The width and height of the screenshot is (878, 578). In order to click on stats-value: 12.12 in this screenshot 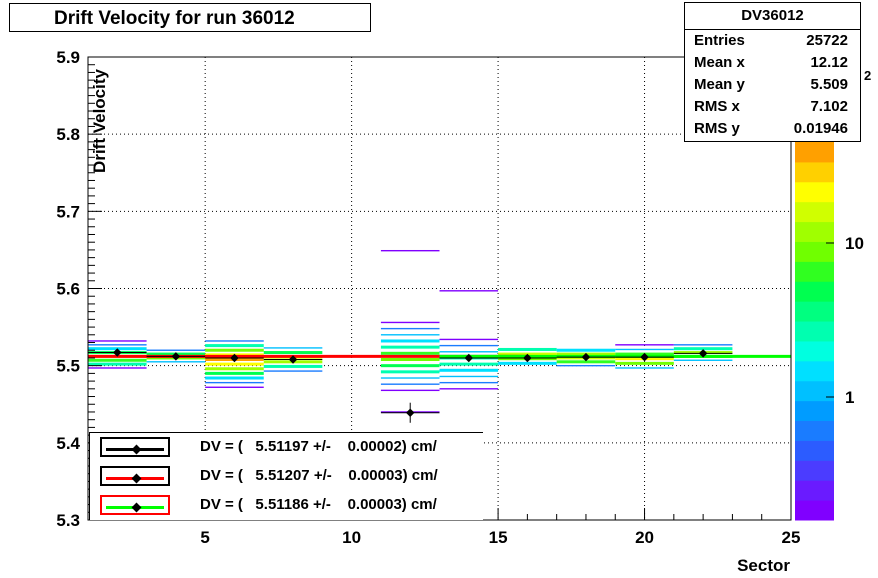, I will do `click(829, 62)`.